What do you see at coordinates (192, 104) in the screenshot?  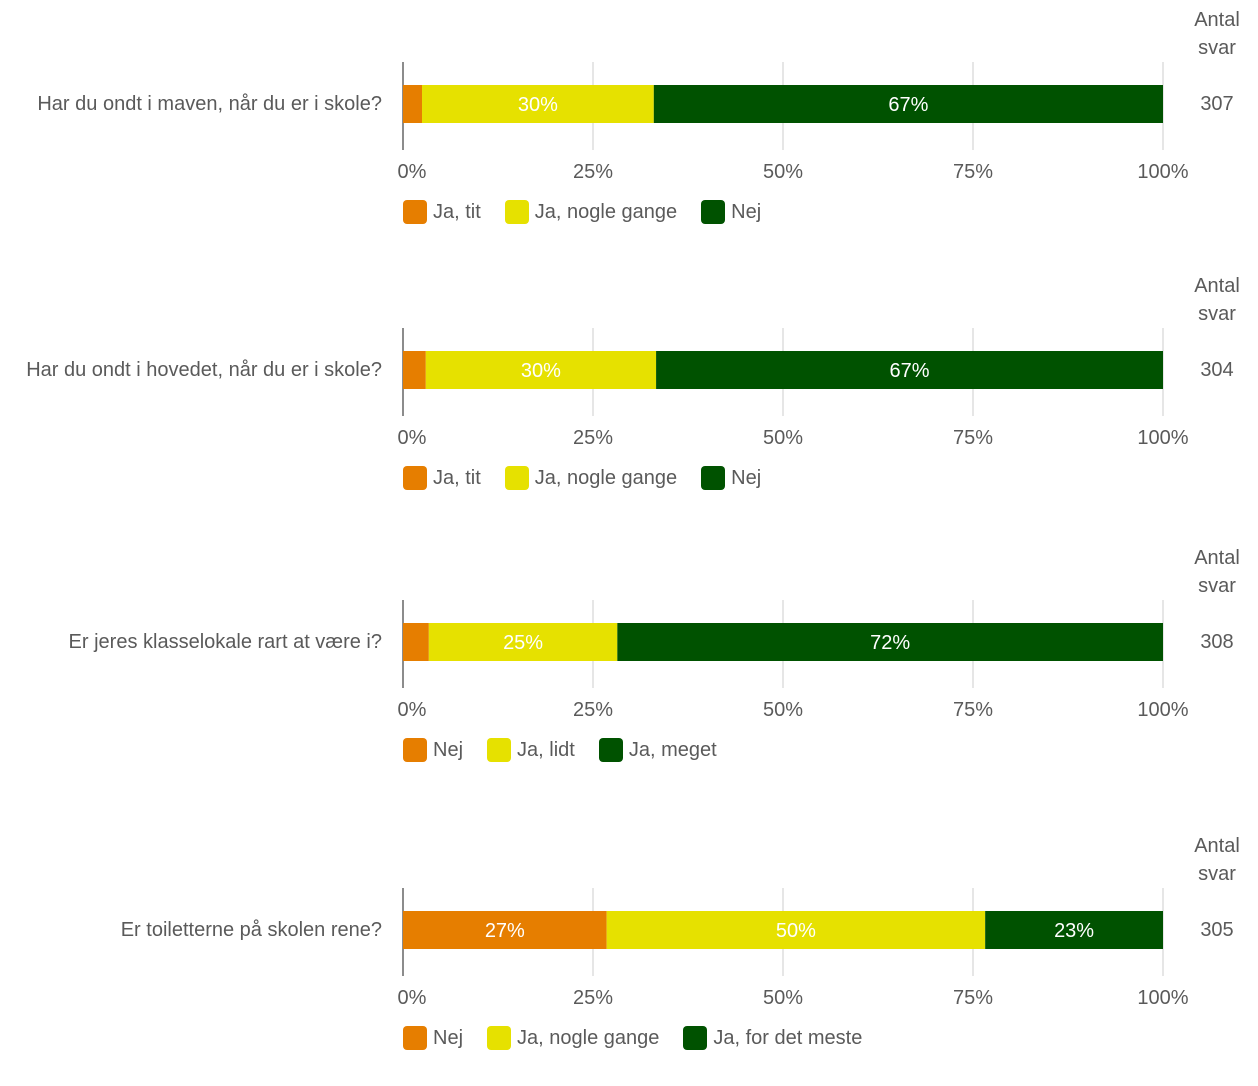 I see `question-label: Har du ondt i maven, når du er i skole?` at bounding box center [192, 104].